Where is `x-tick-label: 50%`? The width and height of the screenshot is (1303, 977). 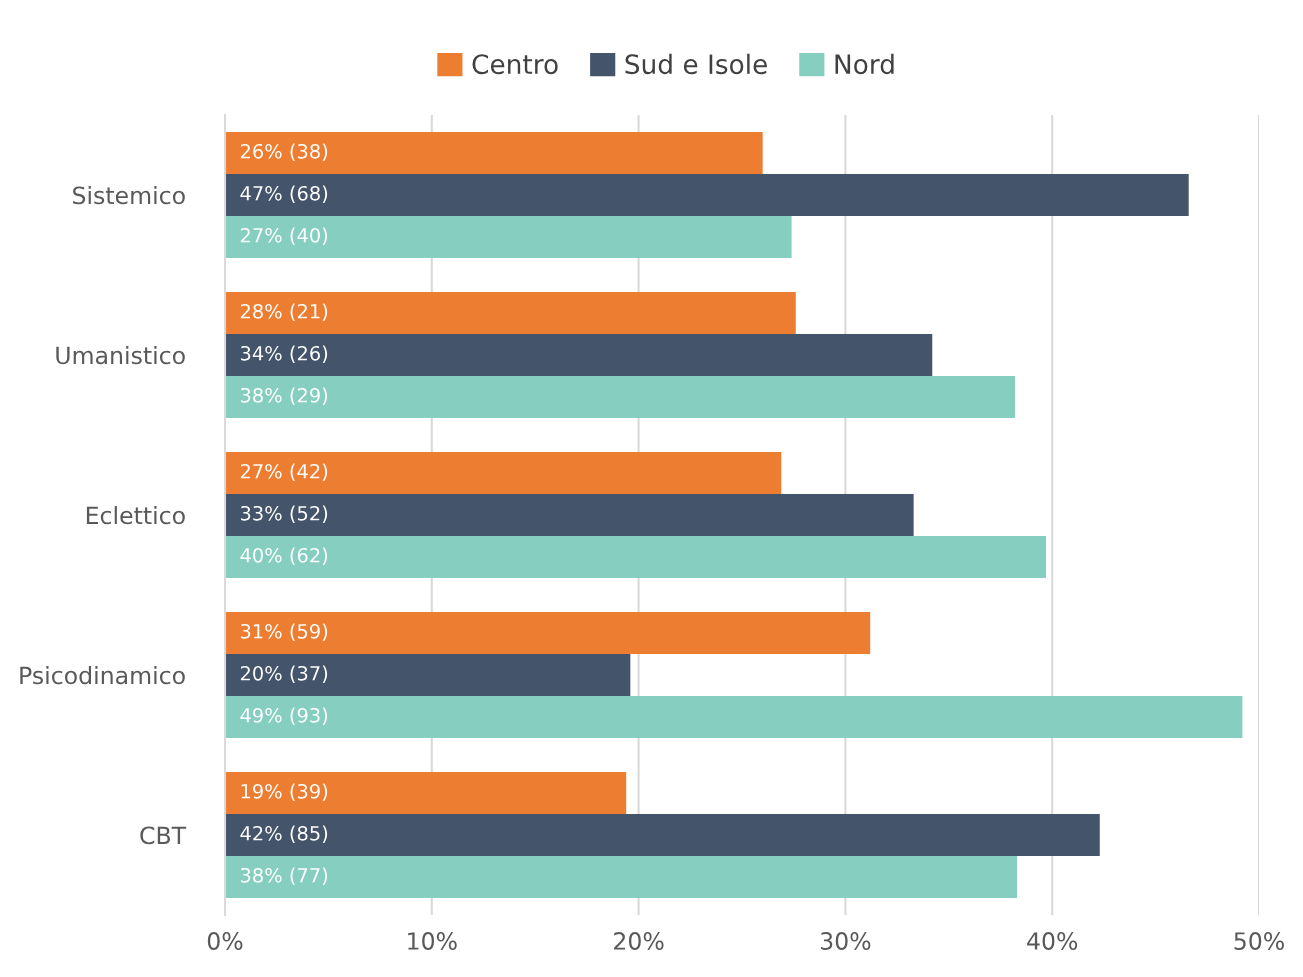 x-tick-label: 50% is located at coordinates (1259, 941).